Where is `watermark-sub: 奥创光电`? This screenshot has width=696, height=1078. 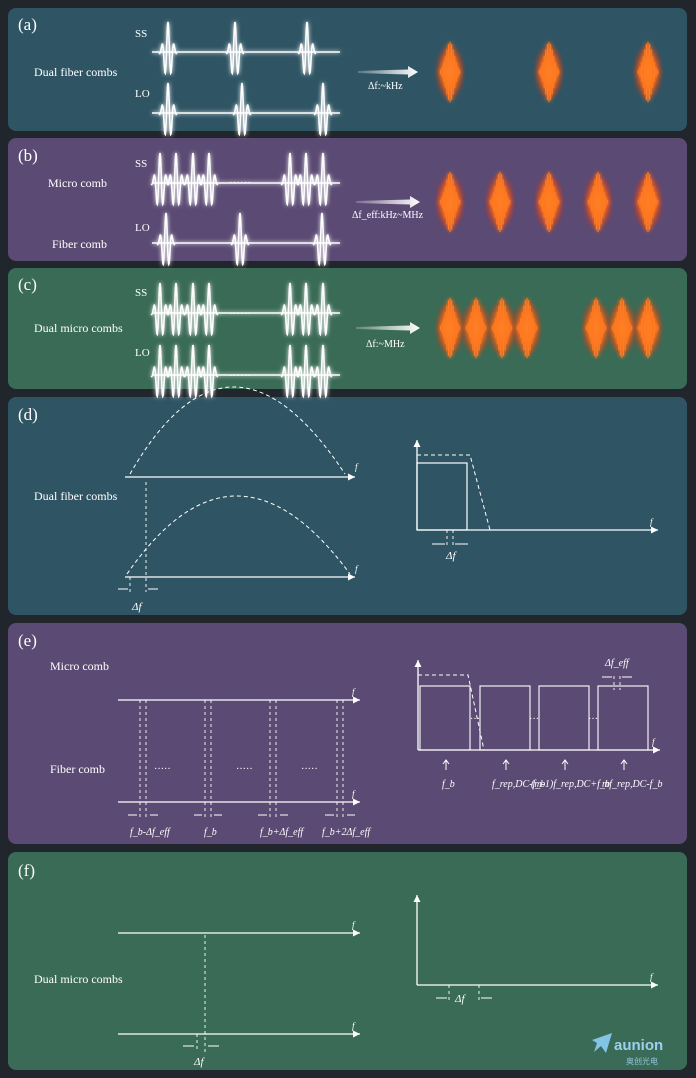 watermark-sub: 奥创光电 is located at coordinates (642, 1061).